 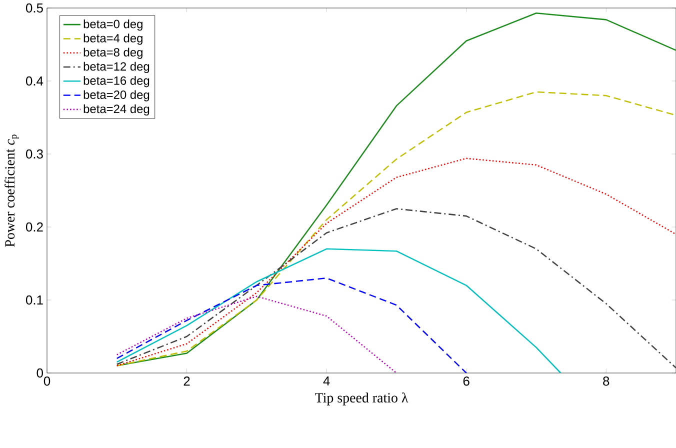 I want to click on legend-label: beta=24 deg, so click(x=117, y=110).